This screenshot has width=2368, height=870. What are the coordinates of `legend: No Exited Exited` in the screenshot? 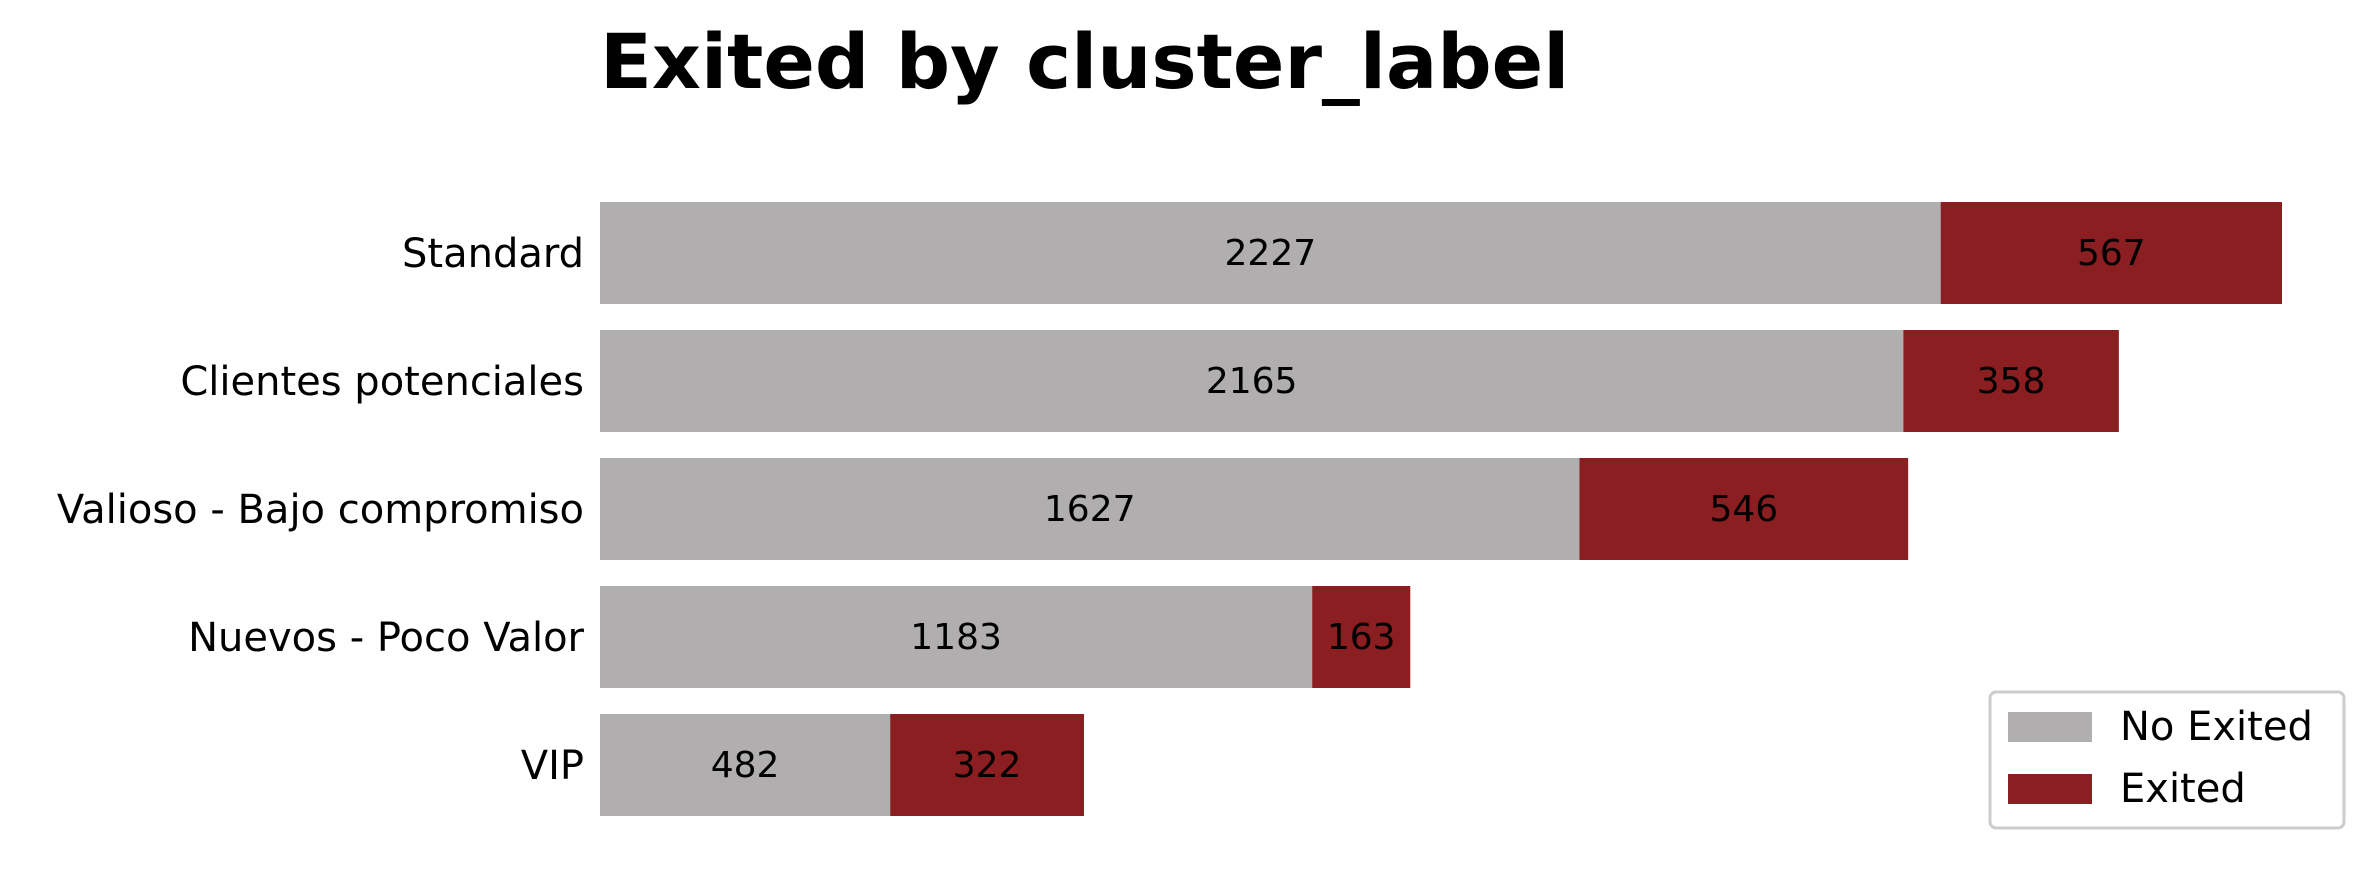 It's located at (2167, 760).